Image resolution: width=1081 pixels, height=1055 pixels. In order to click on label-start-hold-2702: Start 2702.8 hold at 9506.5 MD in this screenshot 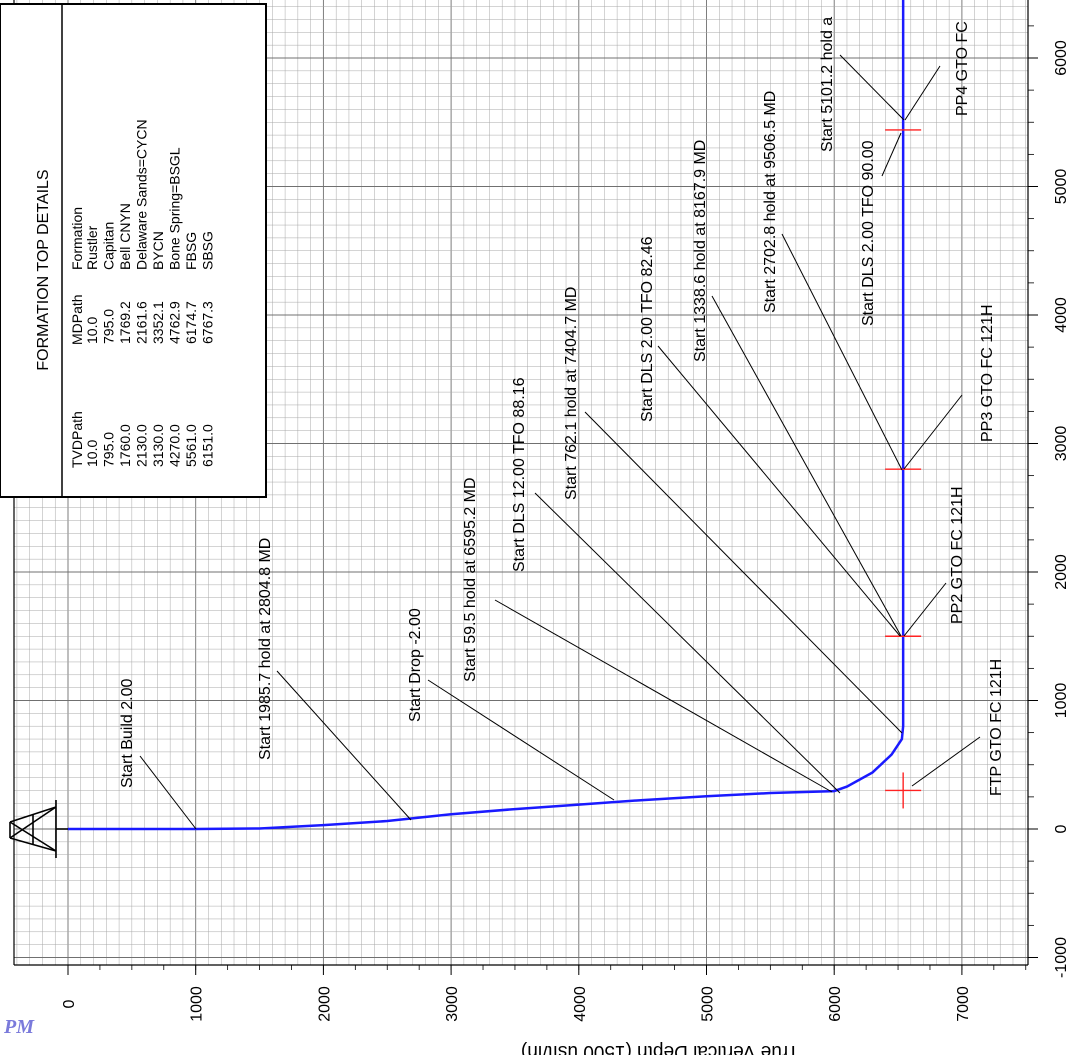, I will do `click(770, 202)`.